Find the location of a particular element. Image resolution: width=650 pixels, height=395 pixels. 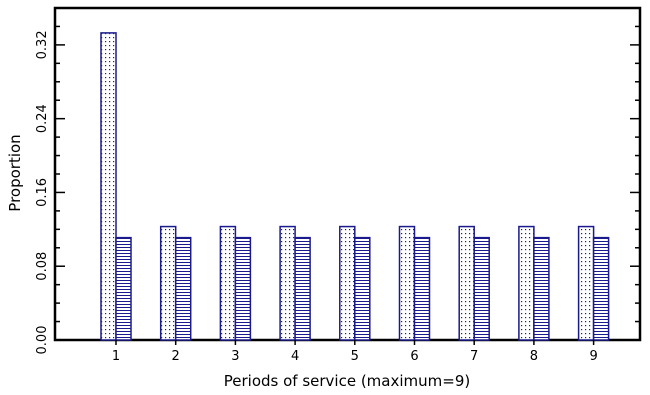

x-tick-label: 4 is located at coordinates (295, 356).